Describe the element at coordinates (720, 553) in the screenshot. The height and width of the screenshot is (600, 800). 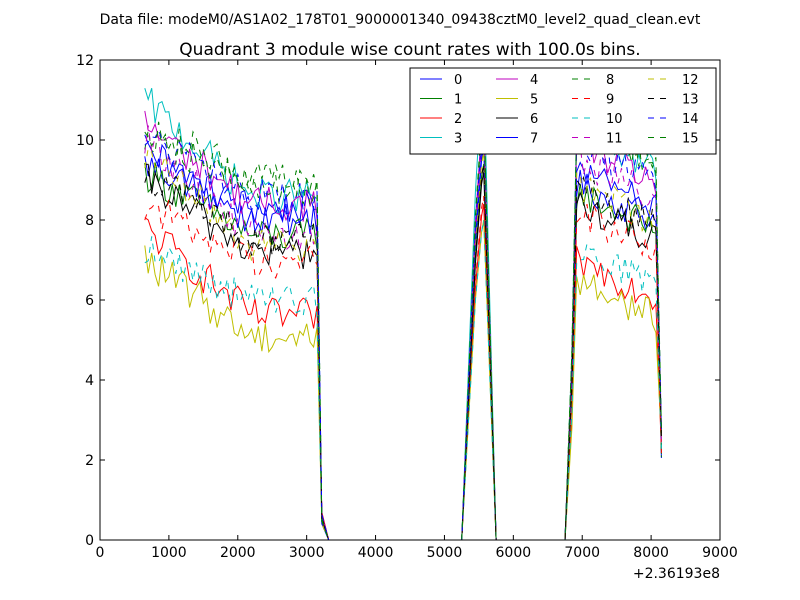
I see `x-tick-label: 9000` at that location.